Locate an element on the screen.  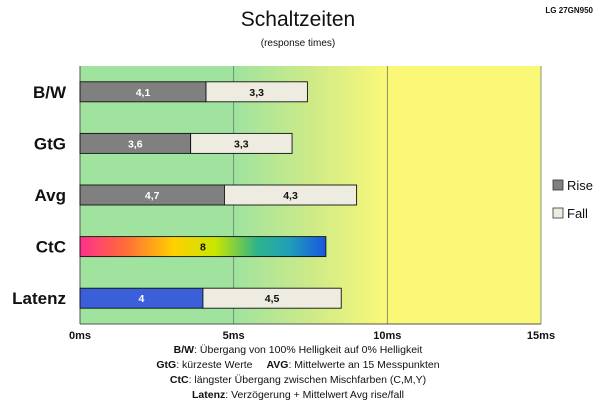
category-labels: B/W GtG Avg CtC Latenz is located at coordinates (39, 195).